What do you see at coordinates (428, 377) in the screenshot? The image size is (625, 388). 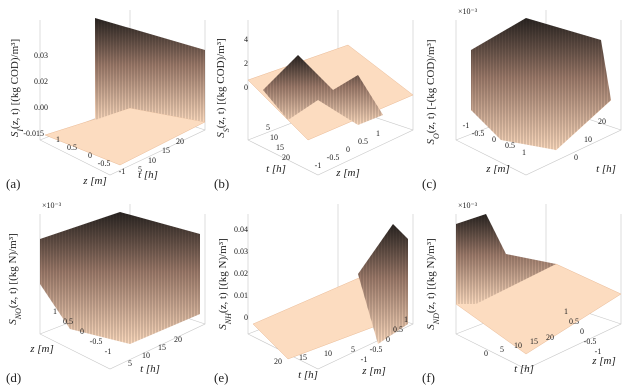 I see `panel-label: (f)` at bounding box center [428, 377].